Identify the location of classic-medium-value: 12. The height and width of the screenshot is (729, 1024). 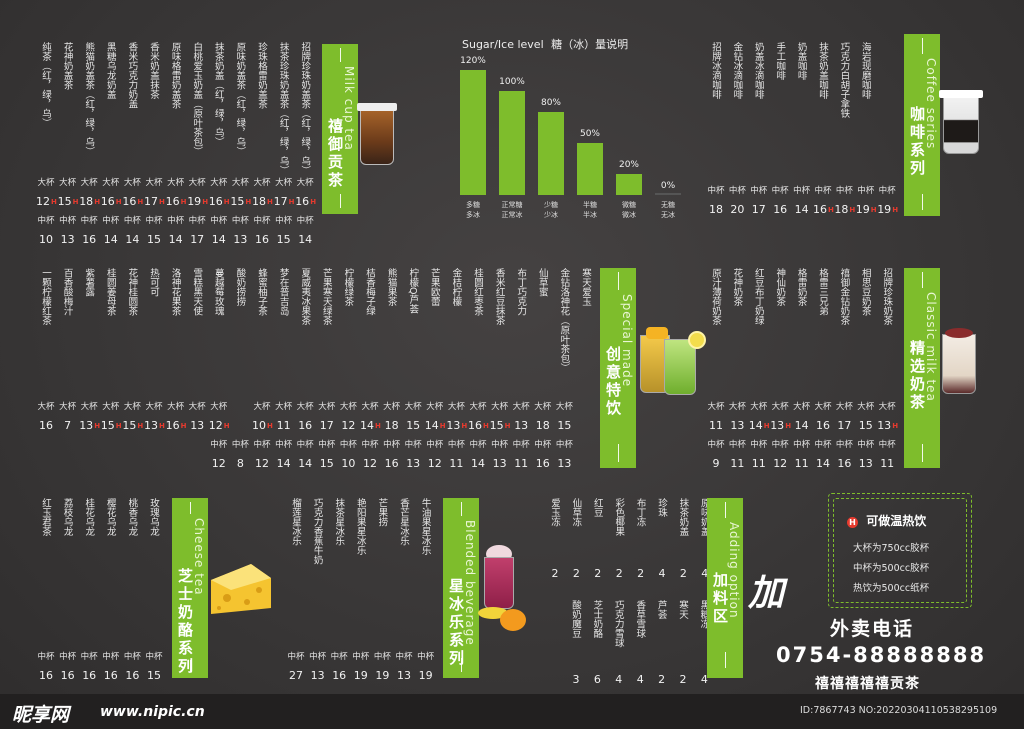
(780, 463).